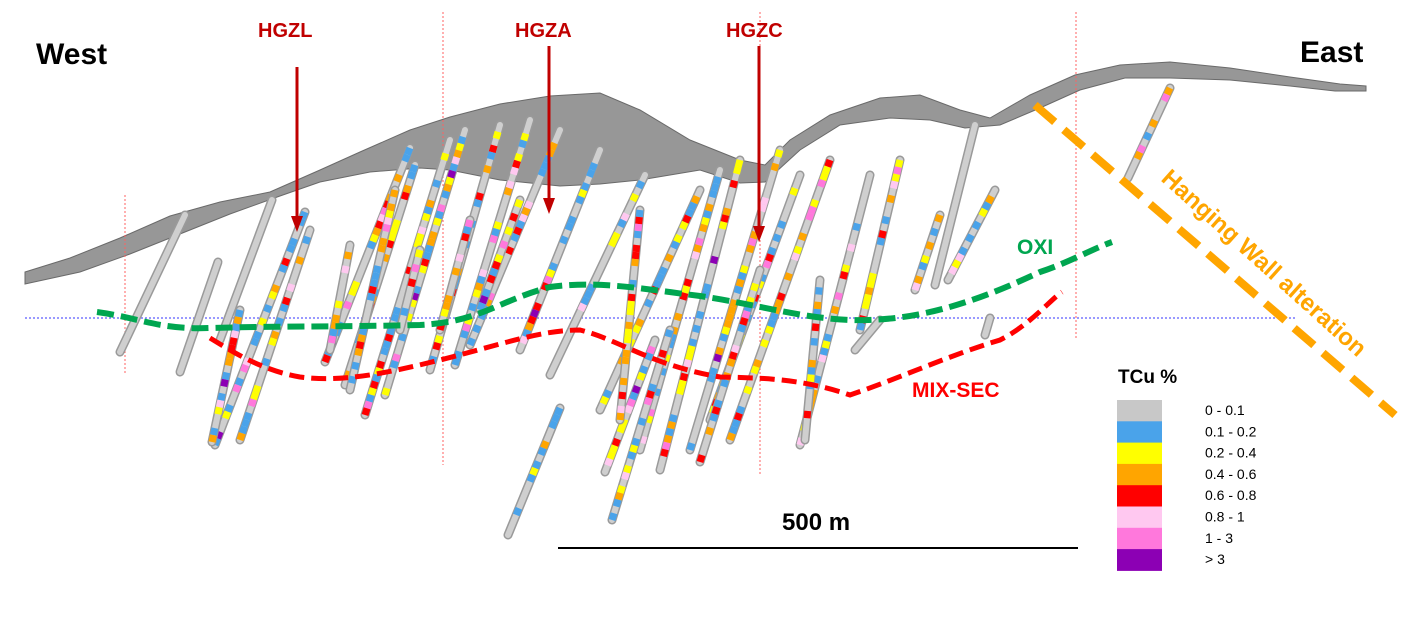 The height and width of the screenshot is (629, 1417). What do you see at coordinates (1231, 431) in the screenshot?
I see `legend-label: 0.1 - 0.2` at bounding box center [1231, 431].